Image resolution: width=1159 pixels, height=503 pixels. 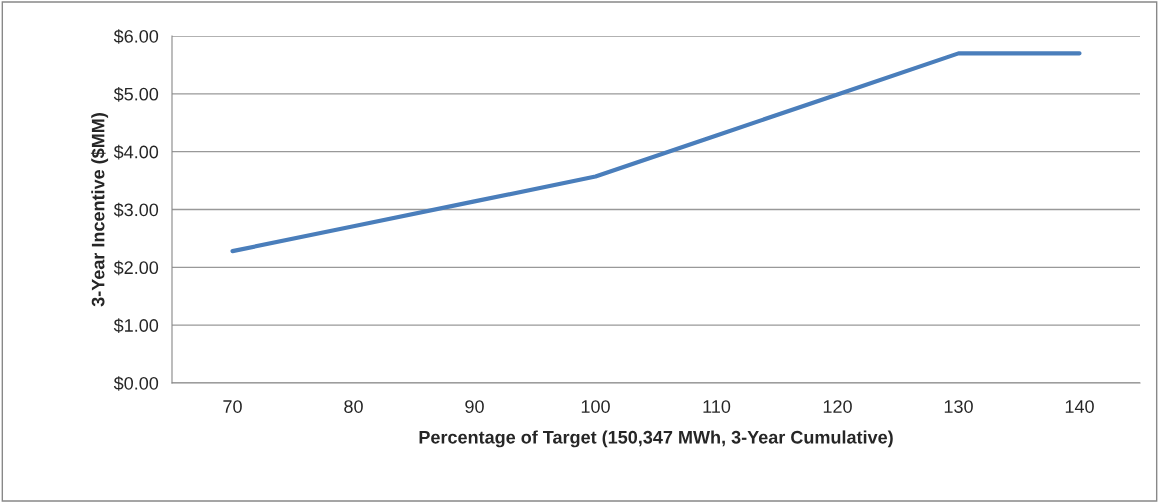 What do you see at coordinates (136, 383) in the screenshot?
I see `y-tick-label: $0.00` at bounding box center [136, 383].